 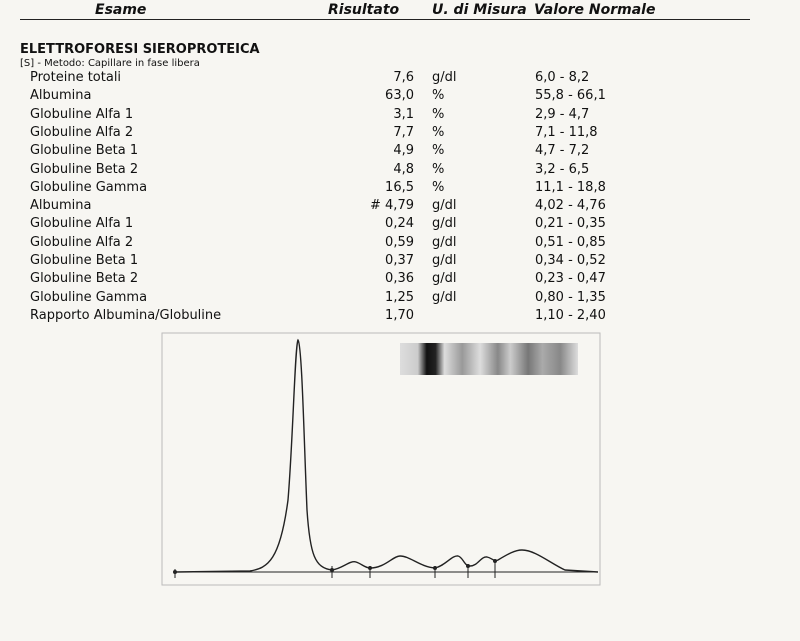 What do you see at coordinates (570, 96) in the screenshot?
I see `normal-range: 55,8 - 66,1` at bounding box center [570, 96].